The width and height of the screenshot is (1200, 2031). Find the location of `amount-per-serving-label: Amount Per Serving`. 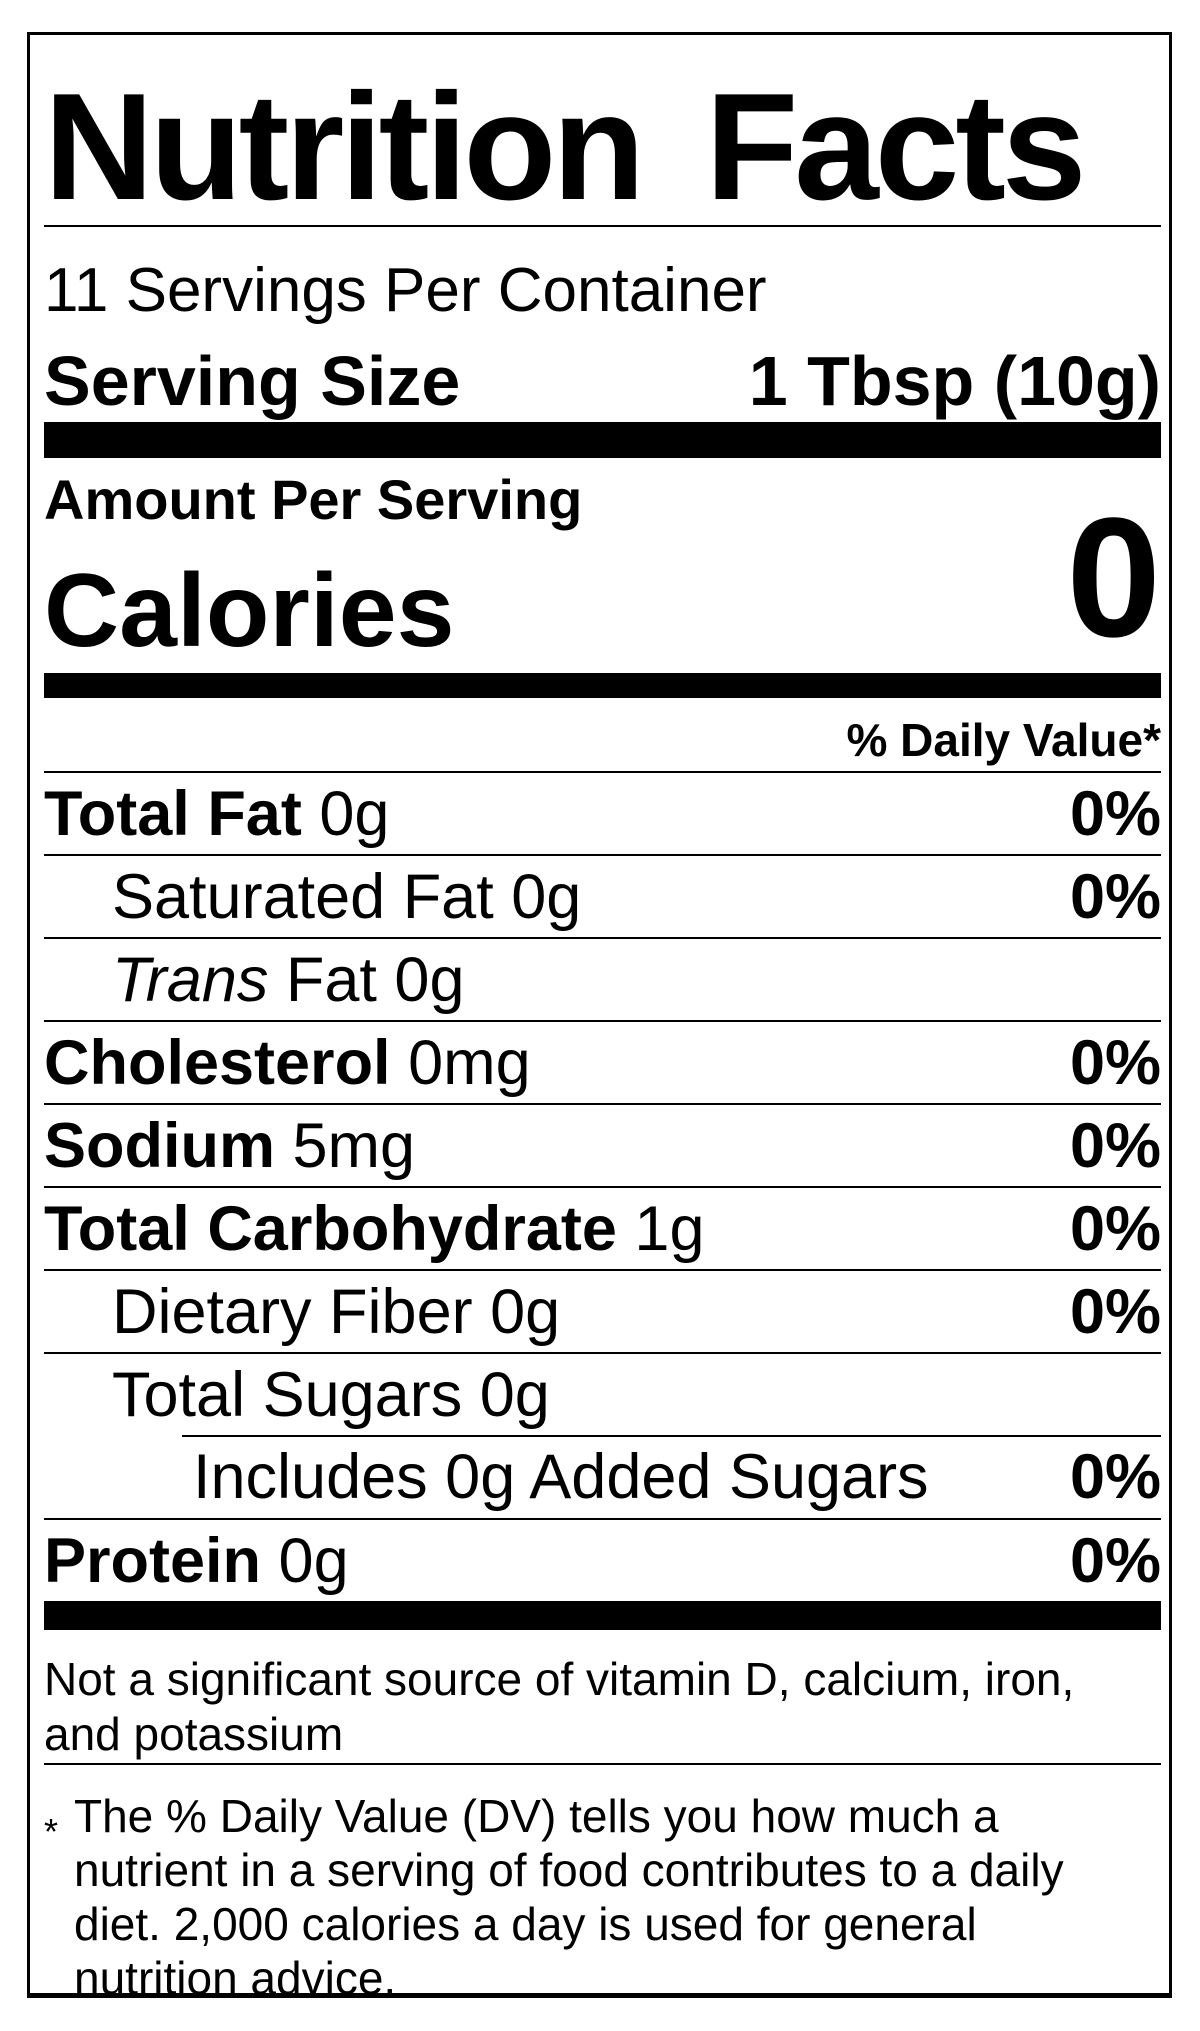

amount-per-serving-label: Amount Per Serving is located at coordinates (313, 499).